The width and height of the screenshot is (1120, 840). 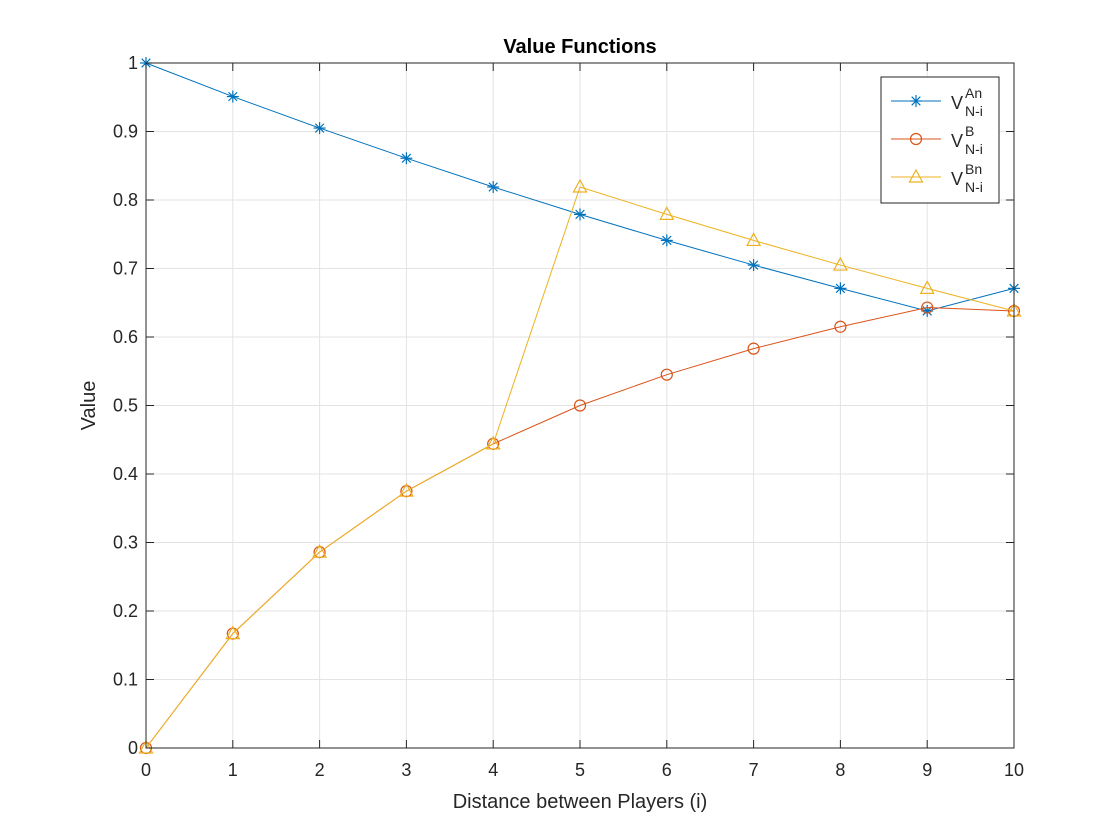 What do you see at coordinates (406, 770) in the screenshot?
I see `x-tick-label: 3` at bounding box center [406, 770].